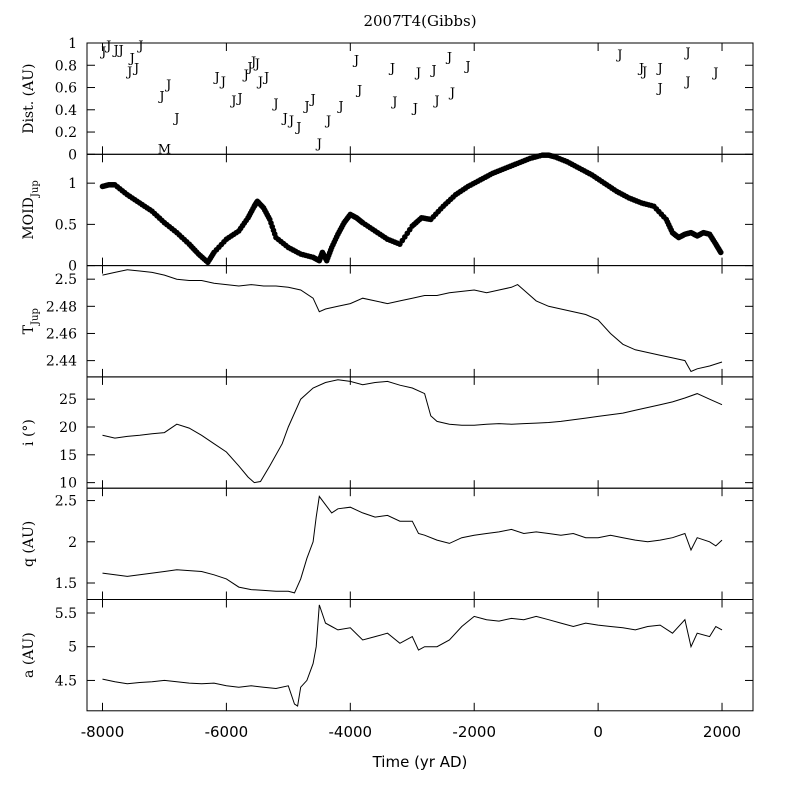 Image resolution: width=797 pixels, height=797 pixels. I want to click on marker-J-37: J, so click(435, 101).